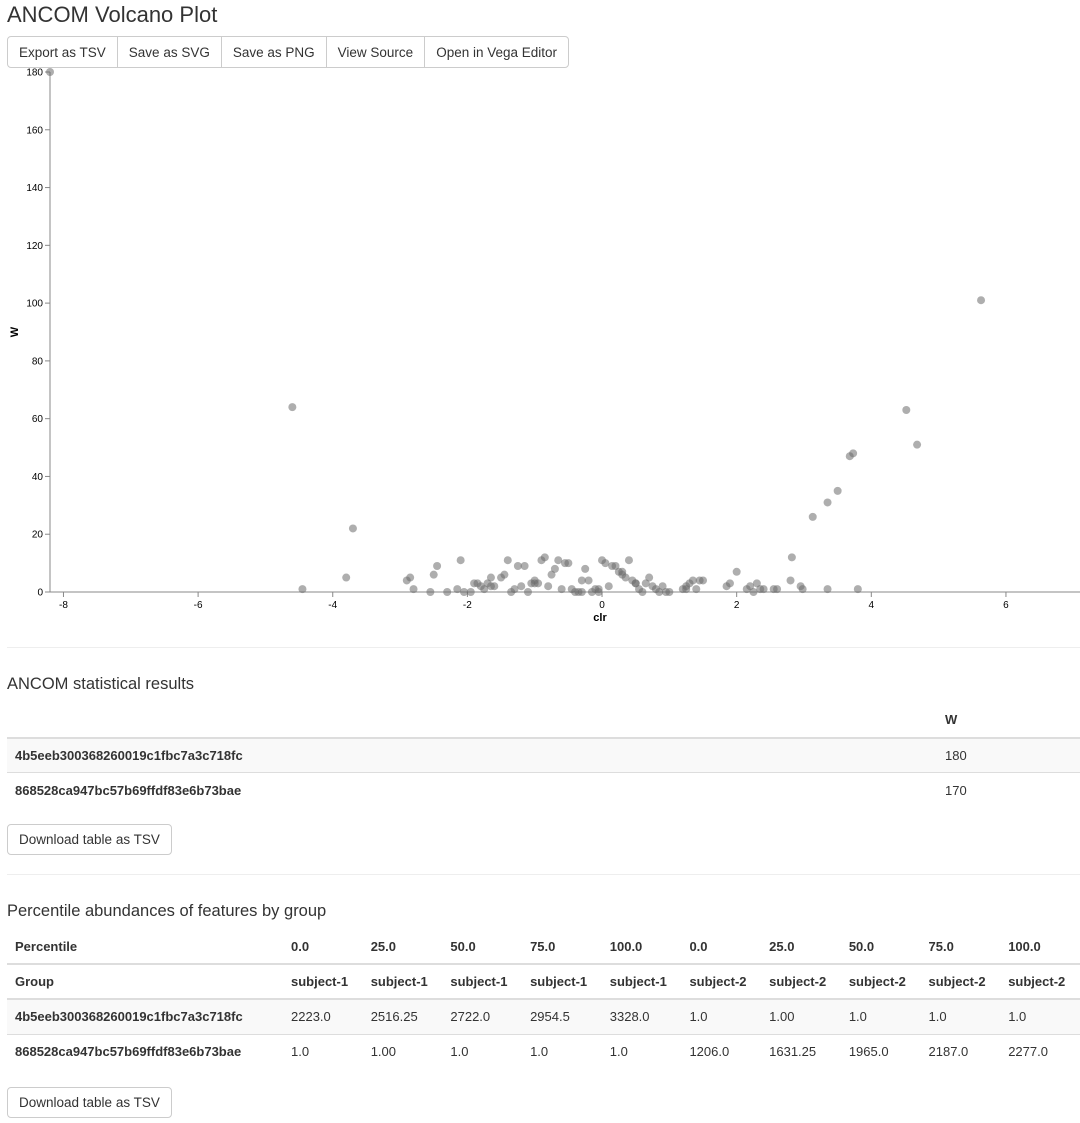 The height and width of the screenshot is (1123, 1080). What do you see at coordinates (375, 52) in the screenshot?
I see `view-source-button: View Source` at bounding box center [375, 52].